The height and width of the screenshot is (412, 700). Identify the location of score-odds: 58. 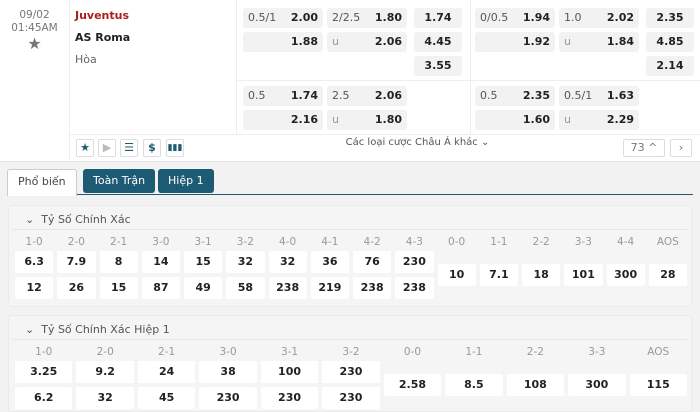
(245, 288).